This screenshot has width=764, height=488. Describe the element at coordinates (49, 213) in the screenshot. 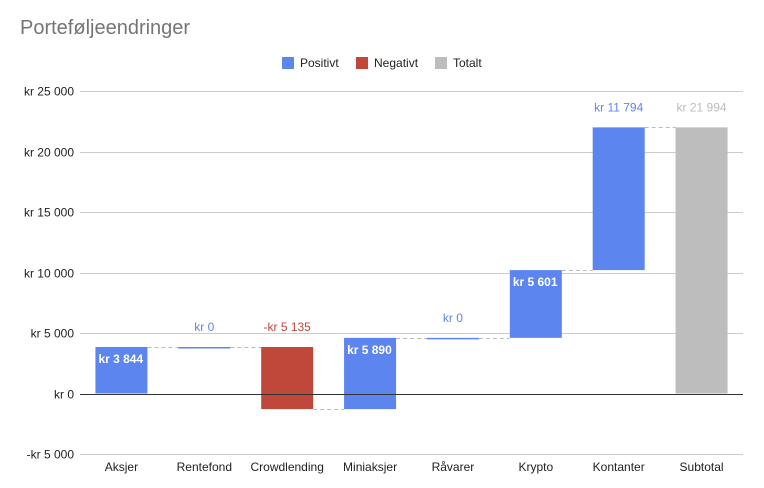

I see `y-tick-label: kr 15 000` at that location.